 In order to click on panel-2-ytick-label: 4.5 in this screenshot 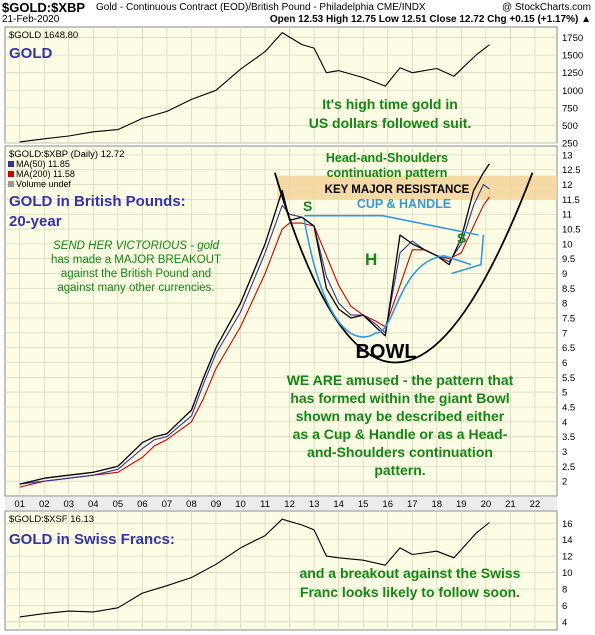, I will do `click(568, 408)`.